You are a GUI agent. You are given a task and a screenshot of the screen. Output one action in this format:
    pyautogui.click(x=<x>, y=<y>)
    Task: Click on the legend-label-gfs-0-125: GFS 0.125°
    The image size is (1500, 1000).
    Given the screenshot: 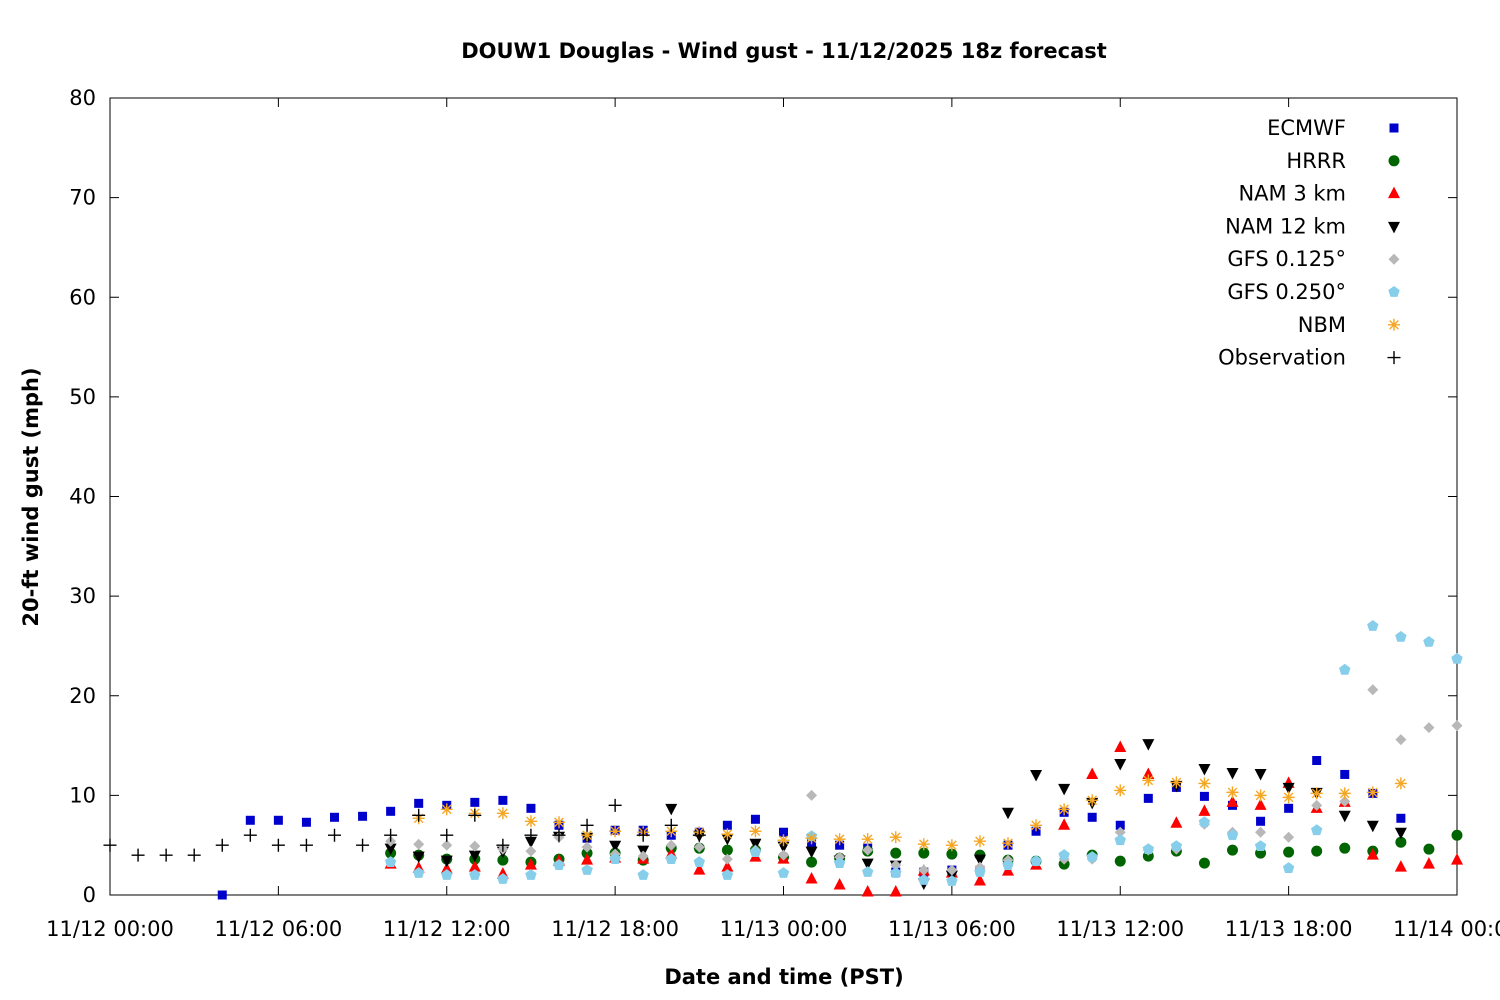 What is the action you would take?
    pyautogui.click(x=1286, y=259)
    